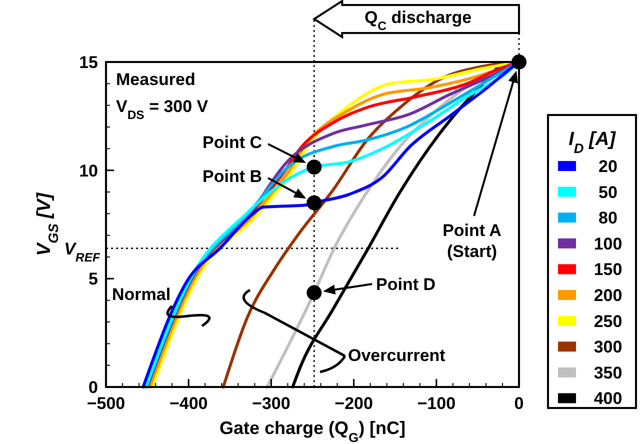  I want to click on x-tick-label: −300, so click(271, 403).